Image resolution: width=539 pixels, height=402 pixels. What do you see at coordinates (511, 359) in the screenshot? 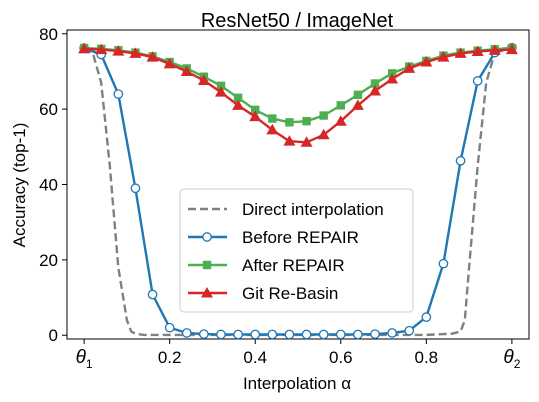
I see `x-tick-label: θ2` at bounding box center [511, 359].